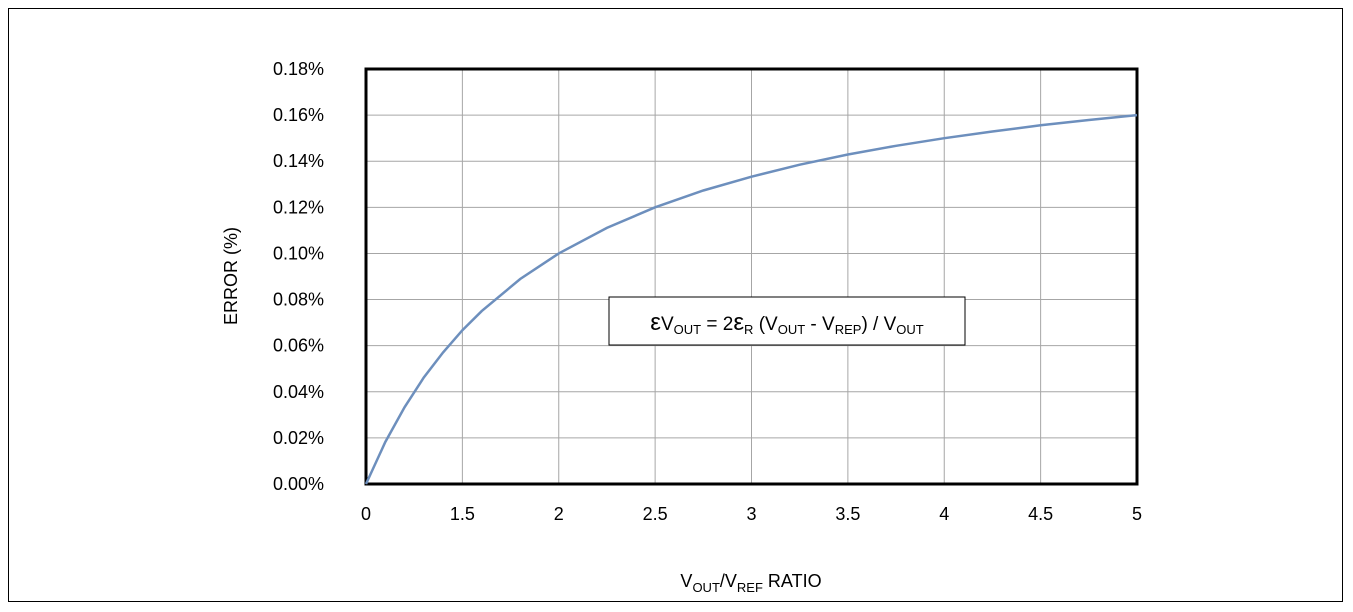 The image size is (1353, 612). Describe the element at coordinates (559, 514) in the screenshot. I see `x-tick-label: 2` at that location.